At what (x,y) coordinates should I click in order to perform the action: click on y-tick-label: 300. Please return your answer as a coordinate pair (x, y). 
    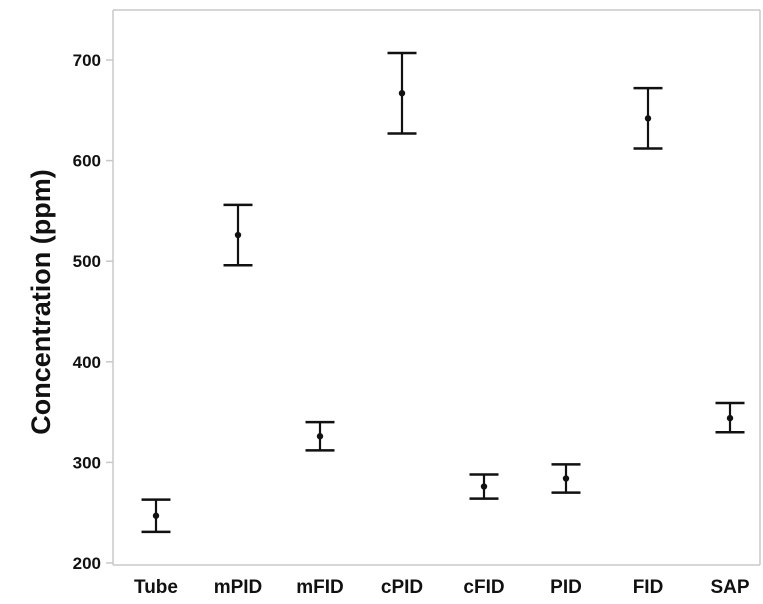
    Looking at the image, I should click on (87, 462).